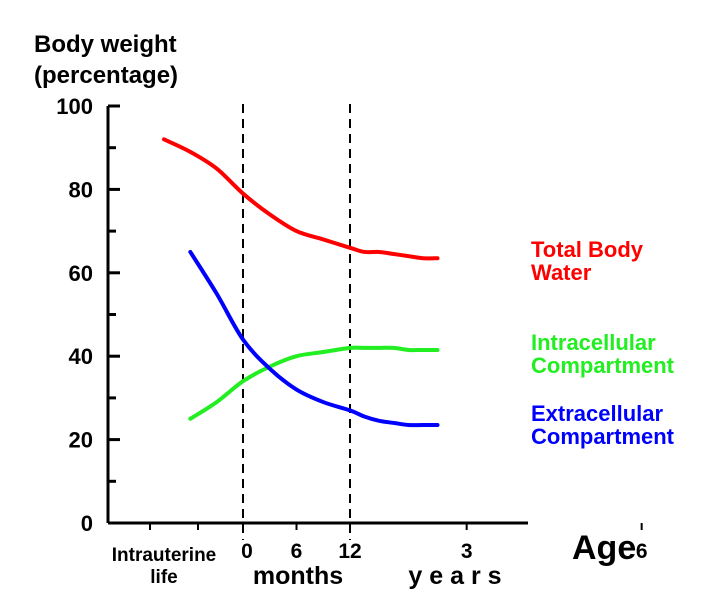  Describe the element at coordinates (81, 356) in the screenshot. I see `y-tick-label: 40` at that location.